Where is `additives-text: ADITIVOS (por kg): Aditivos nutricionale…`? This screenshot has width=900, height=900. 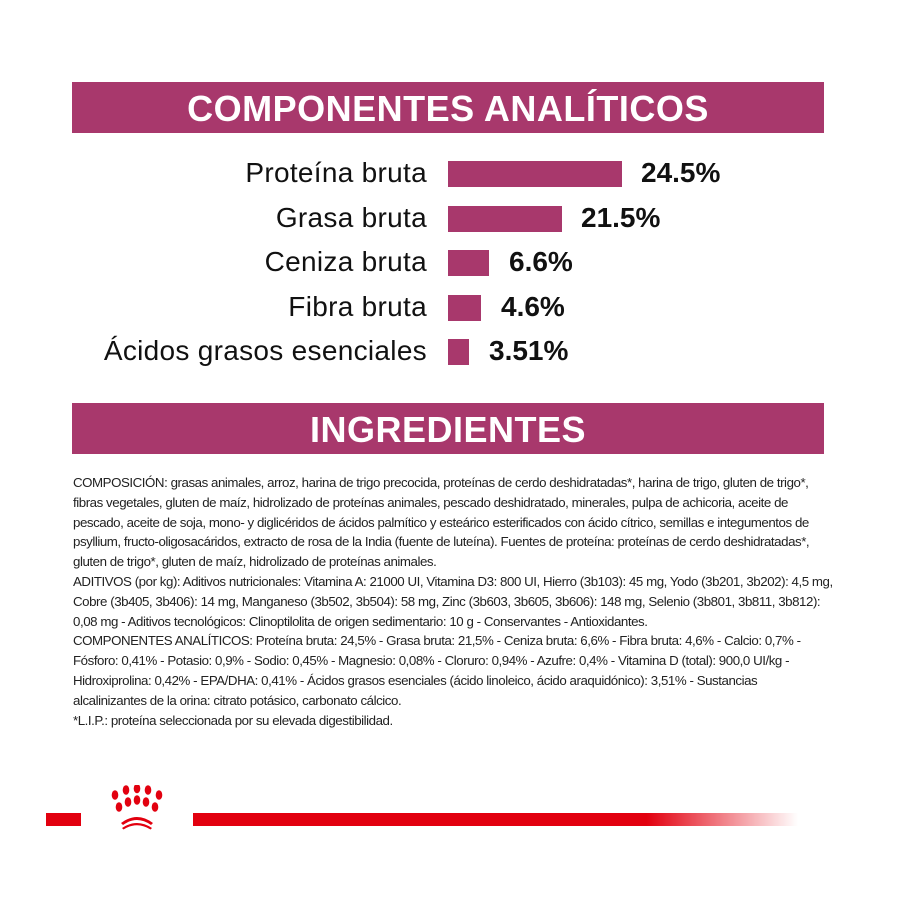 additives-text: ADITIVOS (por kg): Aditivos nutricionale… is located at coordinates (453, 601).